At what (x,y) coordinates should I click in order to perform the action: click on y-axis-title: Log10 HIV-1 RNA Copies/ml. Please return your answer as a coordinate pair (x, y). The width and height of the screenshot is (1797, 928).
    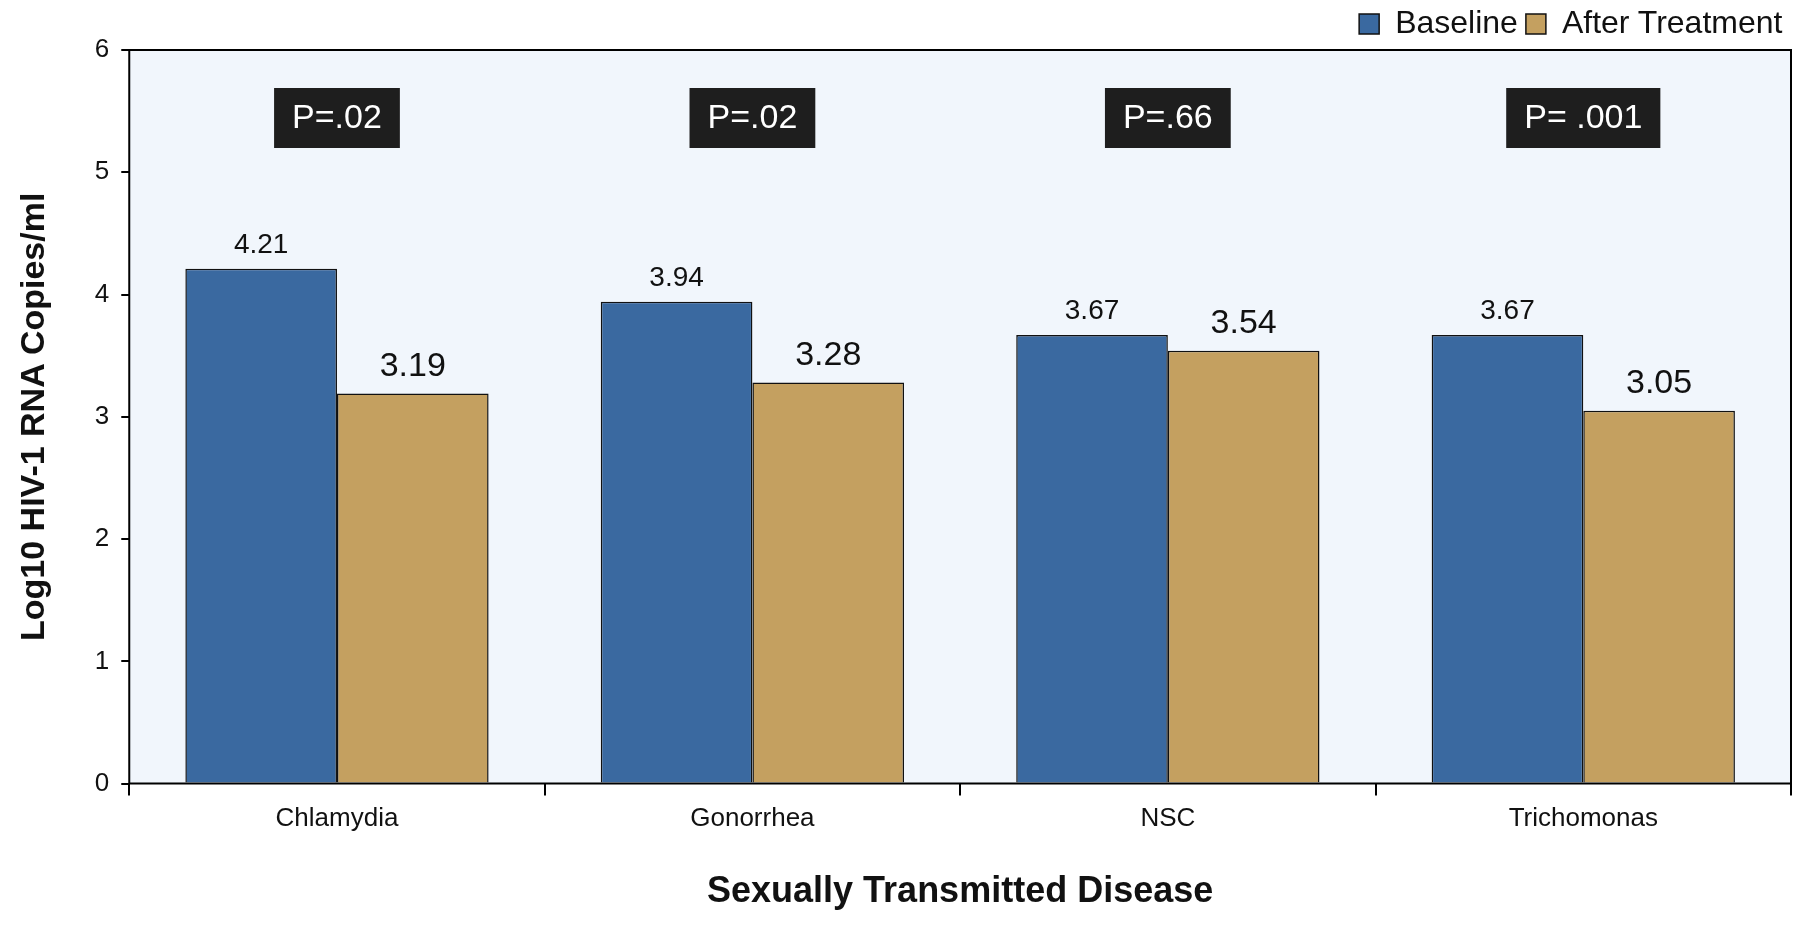
    Looking at the image, I should click on (31, 416).